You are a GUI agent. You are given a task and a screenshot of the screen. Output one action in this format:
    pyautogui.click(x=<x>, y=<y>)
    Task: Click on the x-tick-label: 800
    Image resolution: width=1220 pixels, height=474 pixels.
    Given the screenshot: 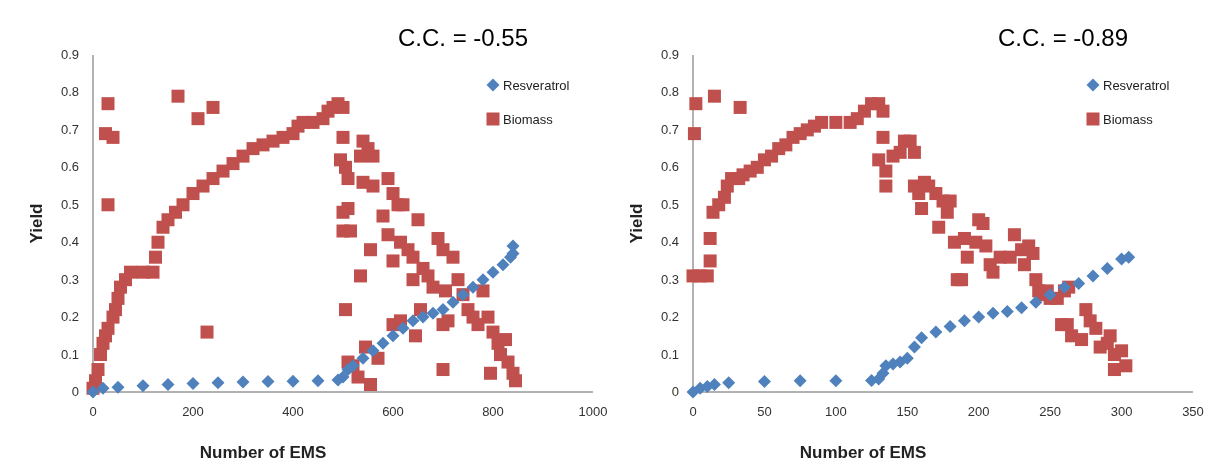 What is the action you would take?
    pyautogui.click(x=493, y=411)
    